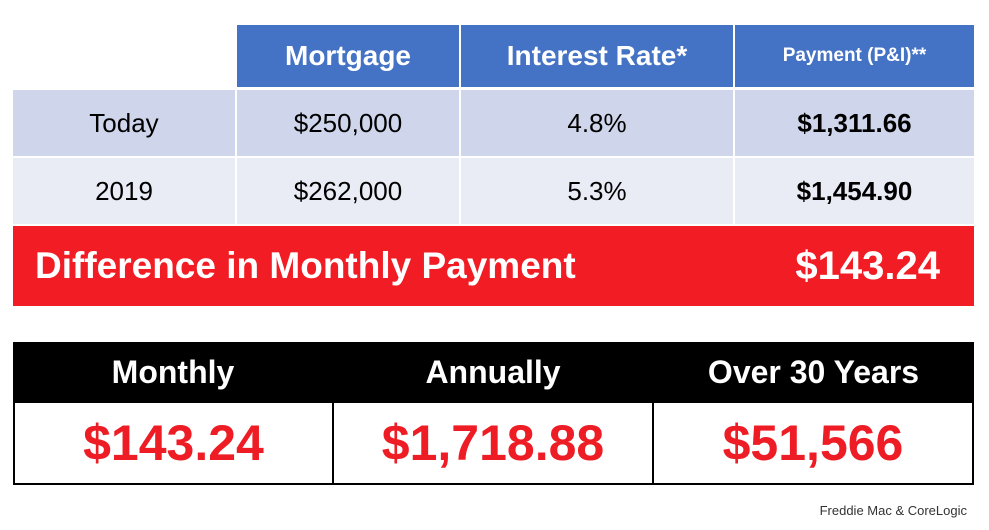  What do you see at coordinates (348, 56) in the screenshot?
I see `header-mortgage: Mortgage` at bounding box center [348, 56].